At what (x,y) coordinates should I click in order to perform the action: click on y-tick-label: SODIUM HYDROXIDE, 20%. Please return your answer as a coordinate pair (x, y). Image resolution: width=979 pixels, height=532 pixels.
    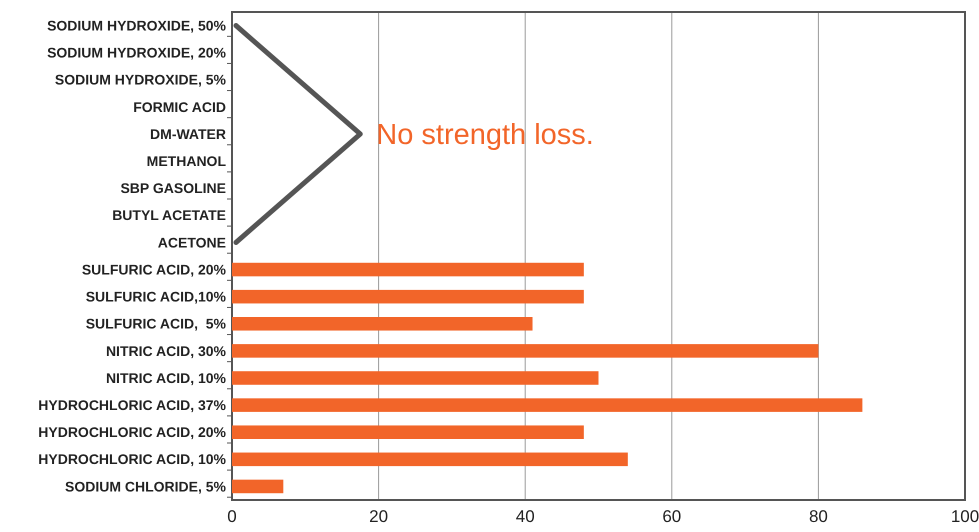
    Looking at the image, I should click on (137, 52).